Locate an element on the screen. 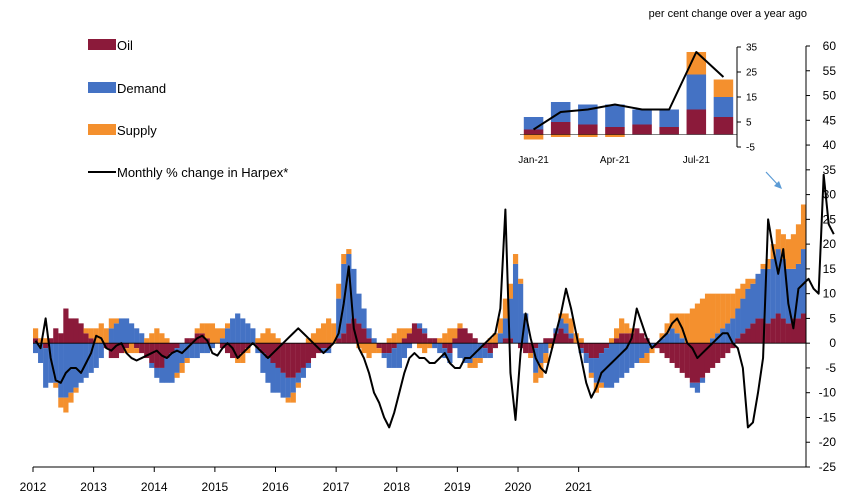 The width and height of the screenshot is (841, 504). y-tick-label: 15 is located at coordinates (830, 269).